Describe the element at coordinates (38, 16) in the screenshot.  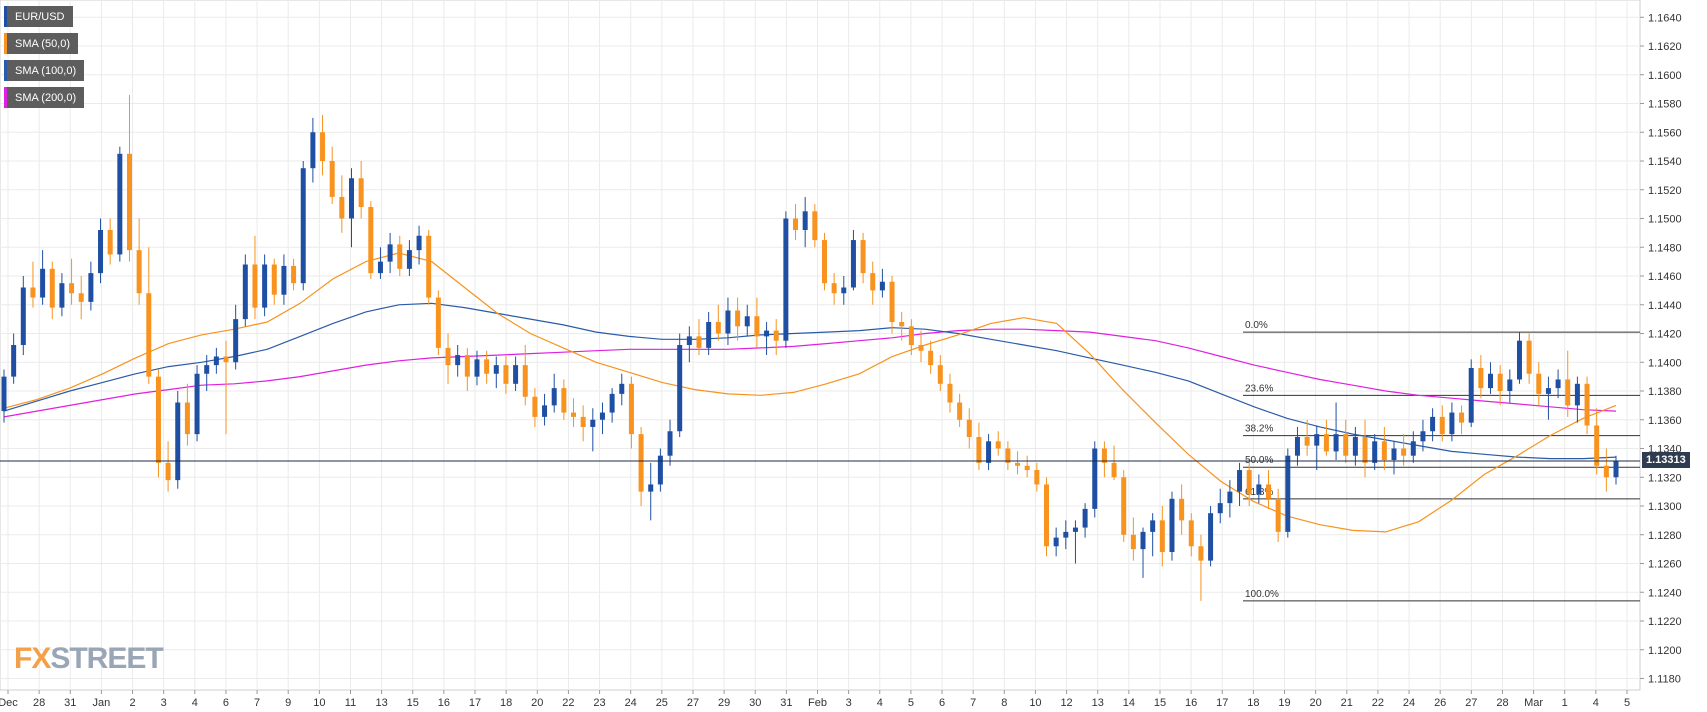
I see `legend-eurusd: EUR/USD` at that location.